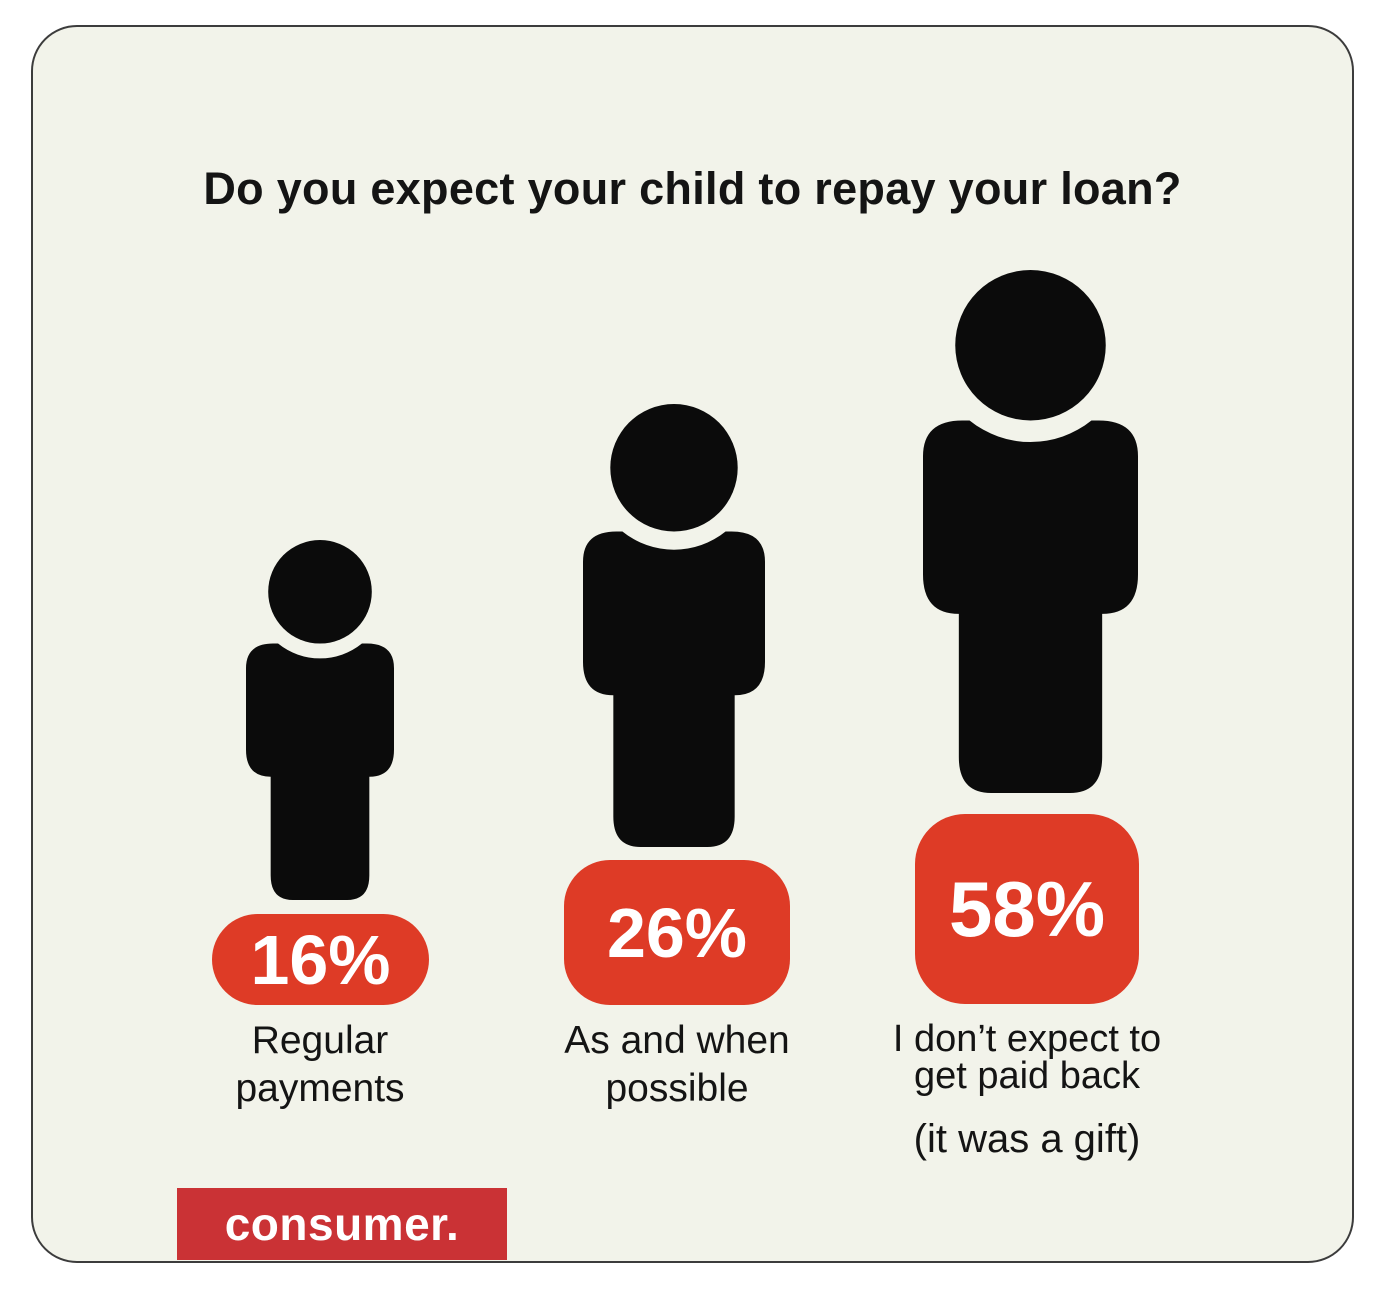 The image size is (1388, 1290). I want to click on percent-value: 16%, so click(320, 959).